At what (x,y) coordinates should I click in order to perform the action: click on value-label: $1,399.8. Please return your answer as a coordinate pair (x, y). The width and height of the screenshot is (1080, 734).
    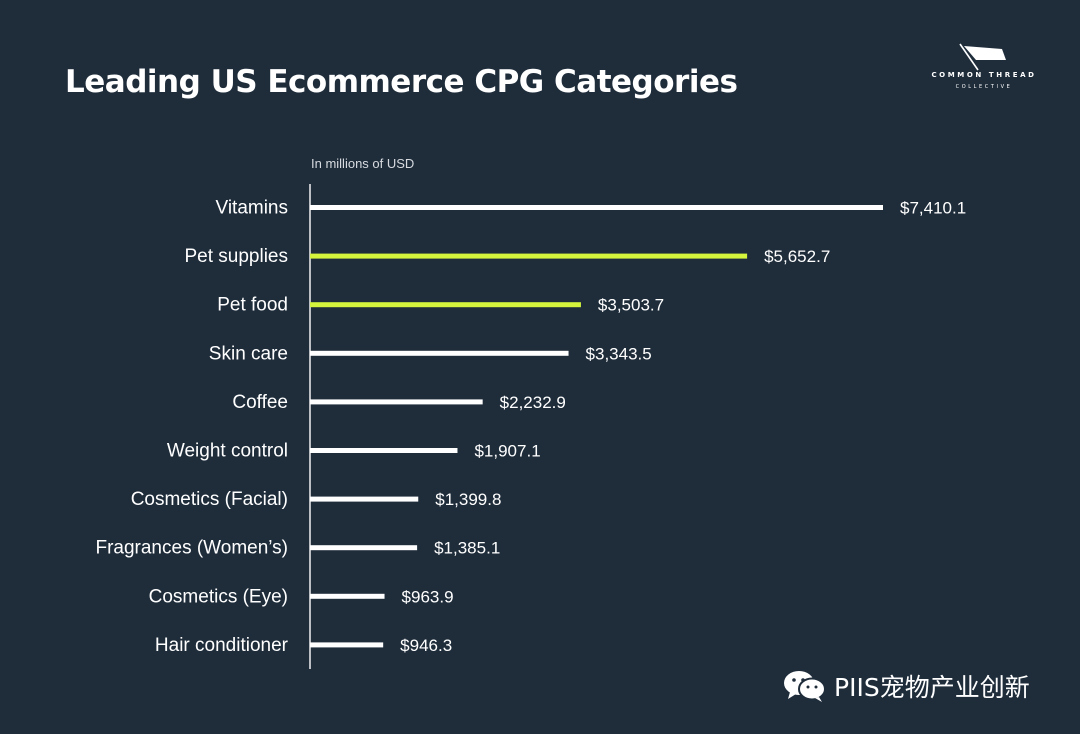
    Looking at the image, I should click on (468, 499).